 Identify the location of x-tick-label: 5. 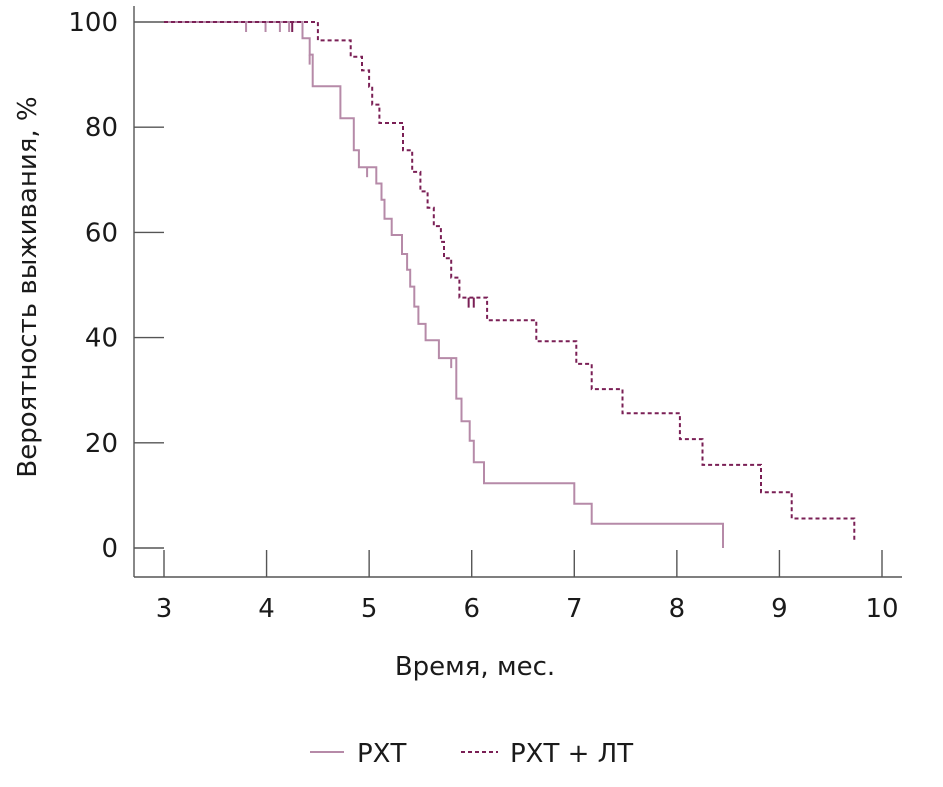
(369, 609).